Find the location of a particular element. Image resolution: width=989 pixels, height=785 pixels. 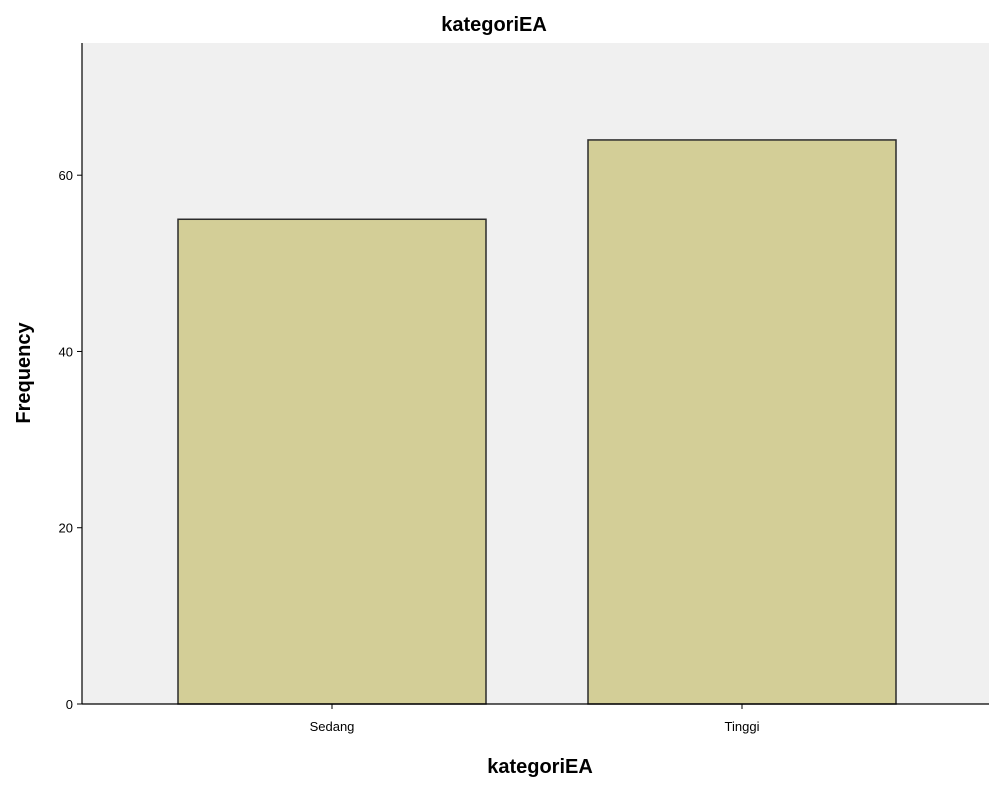

y-tick-label: 60 is located at coordinates (66, 175).